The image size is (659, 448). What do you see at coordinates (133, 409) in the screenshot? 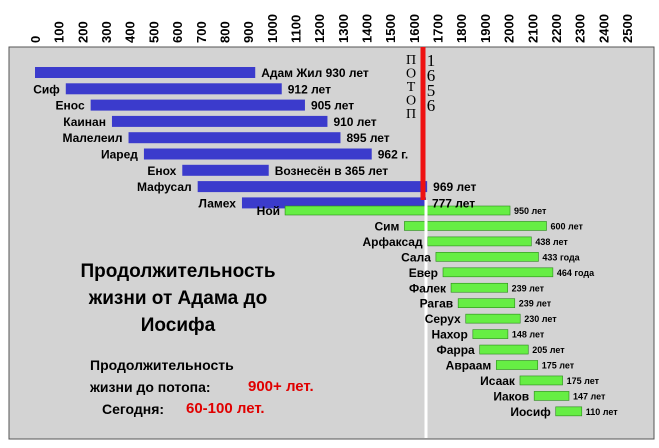
I see `note-line-3-label: Сегодня:` at bounding box center [133, 409].